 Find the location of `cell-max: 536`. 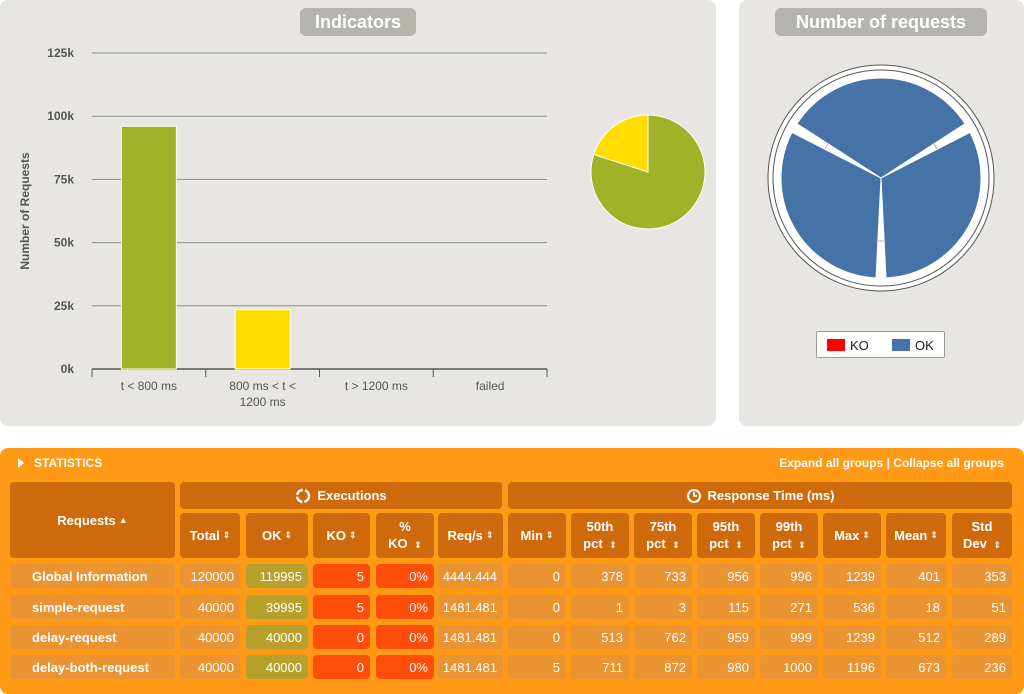

cell-max: 536 is located at coordinates (852, 607).